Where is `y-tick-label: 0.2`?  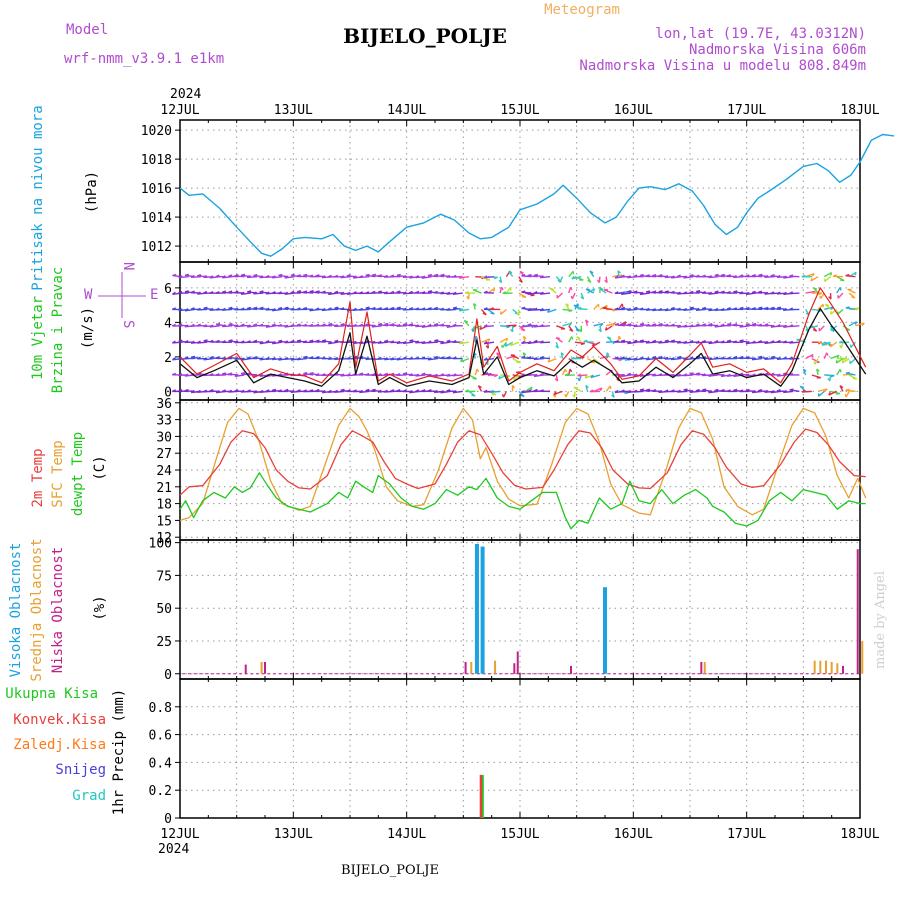 y-tick-label: 0.2 is located at coordinates (160, 791).